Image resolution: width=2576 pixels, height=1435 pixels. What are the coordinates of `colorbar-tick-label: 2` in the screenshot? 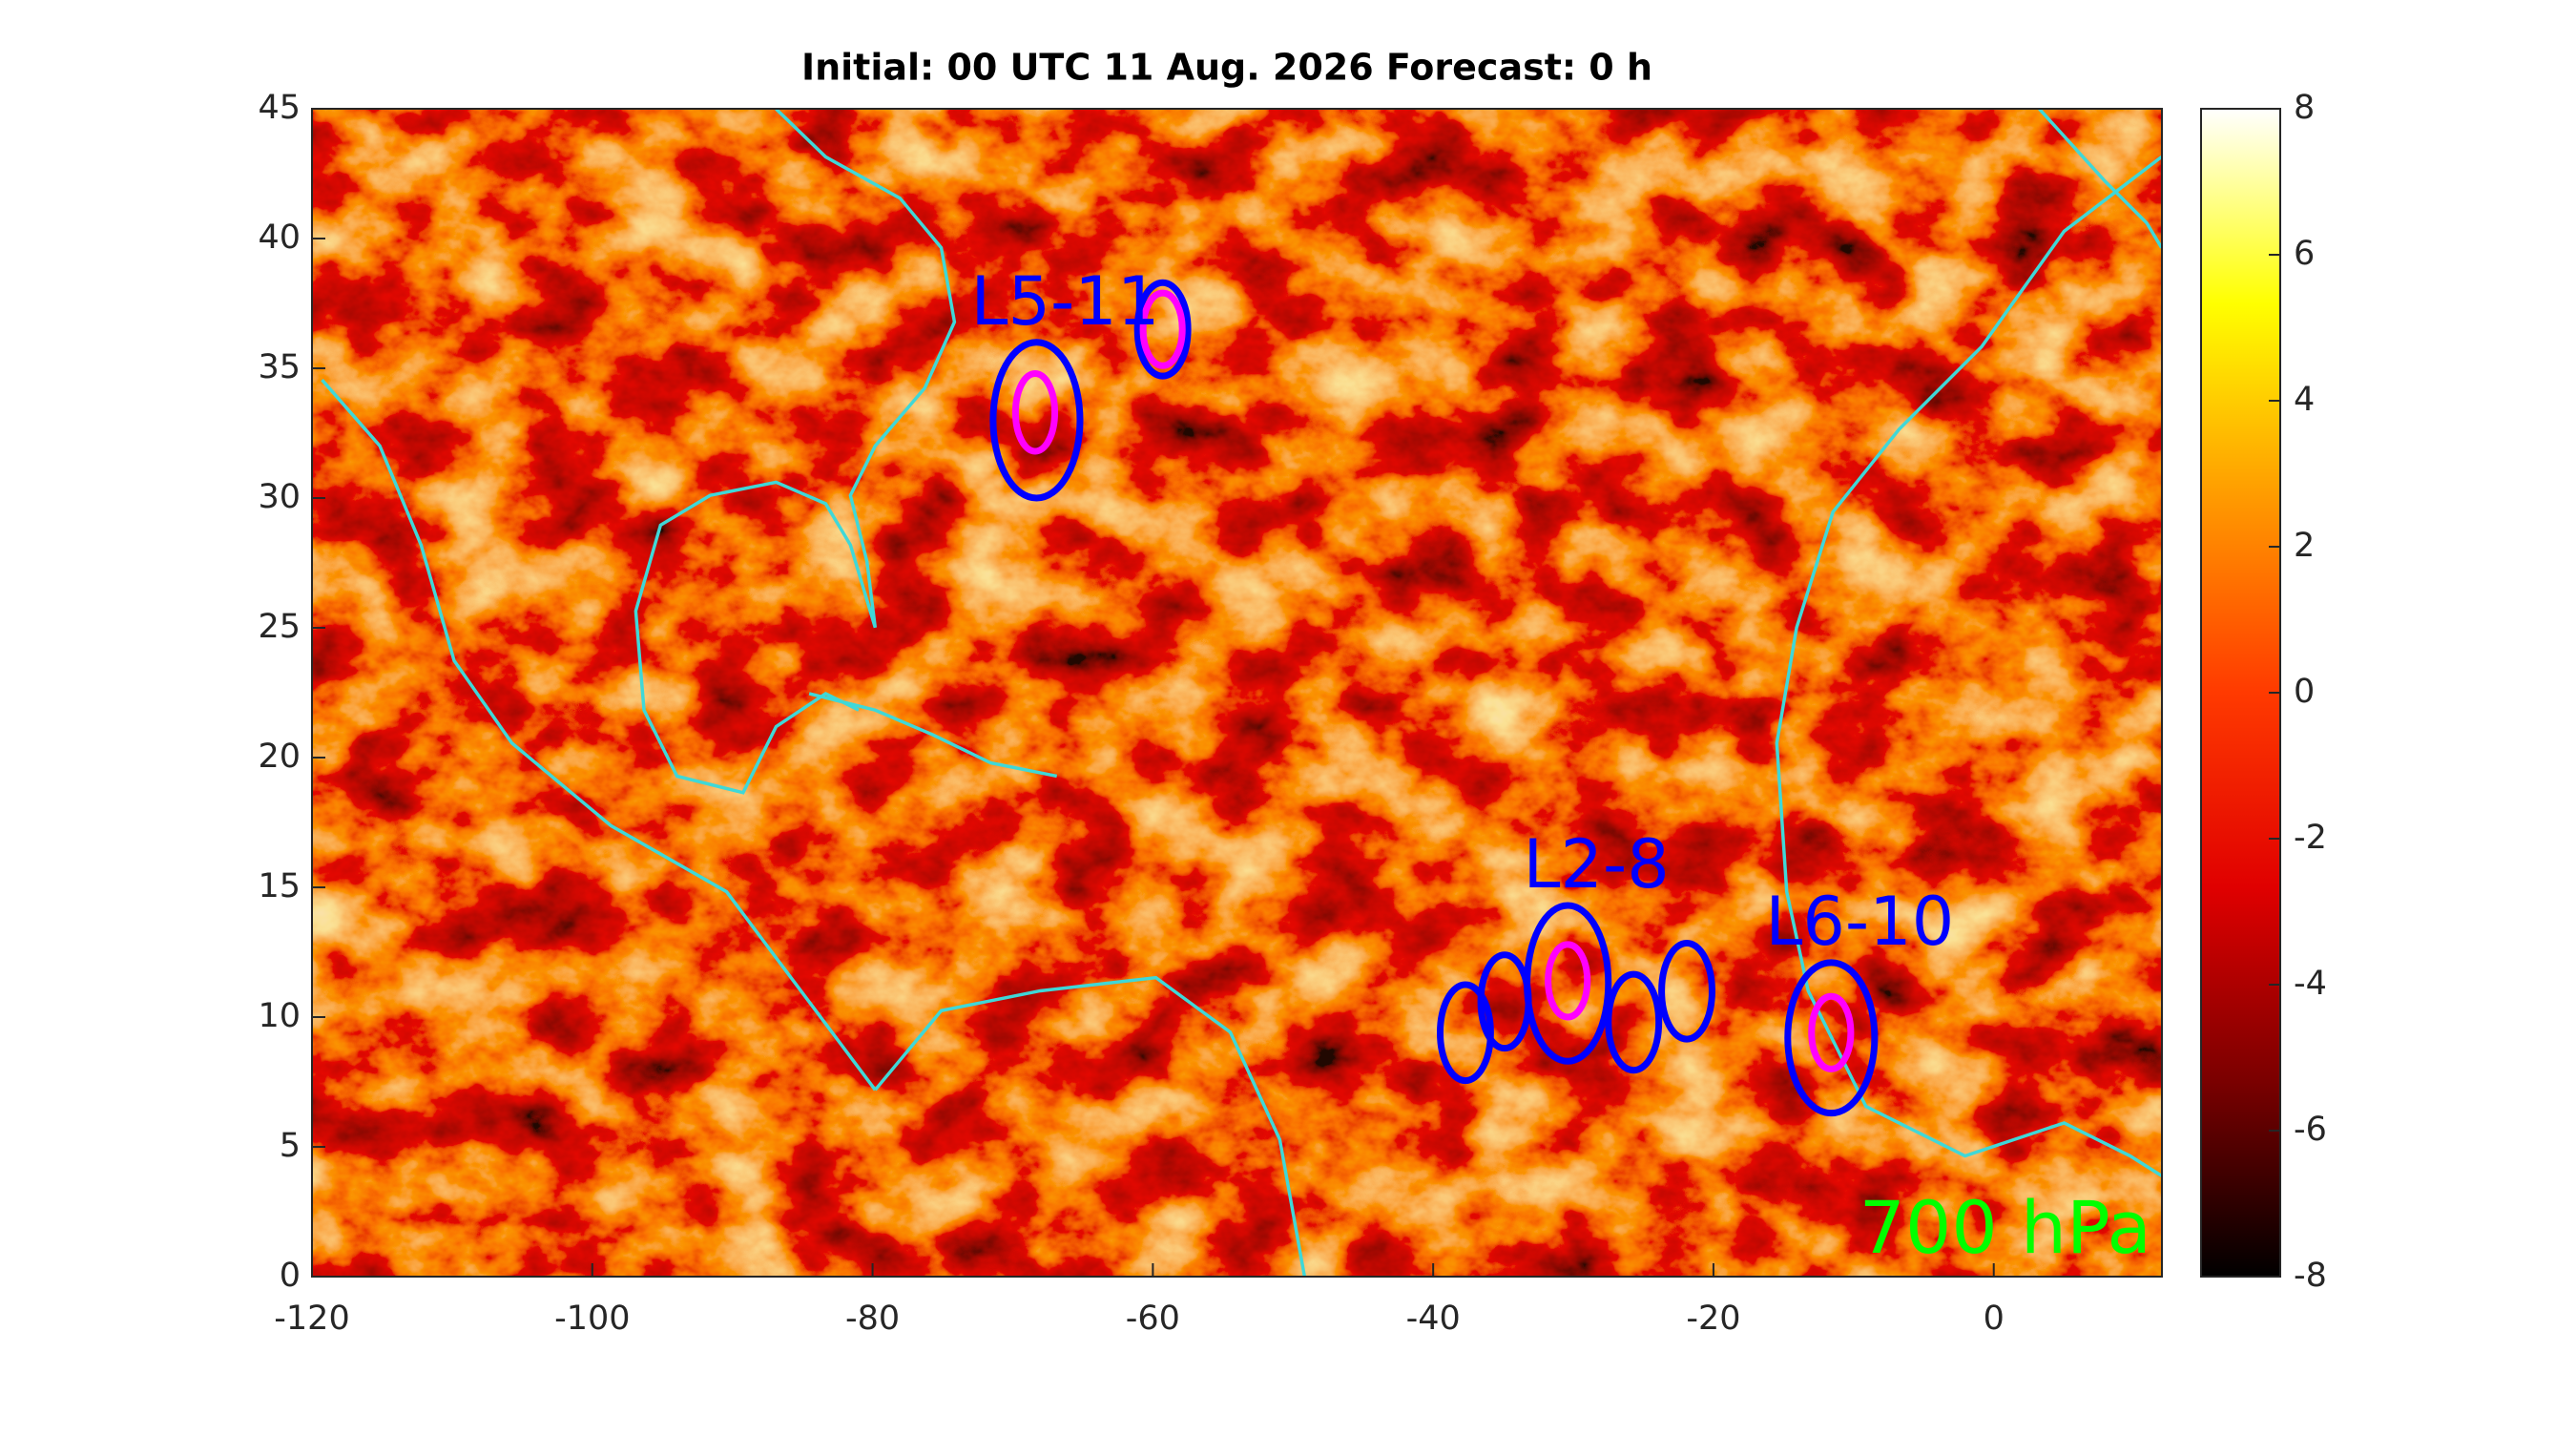 It's located at (2304, 546).